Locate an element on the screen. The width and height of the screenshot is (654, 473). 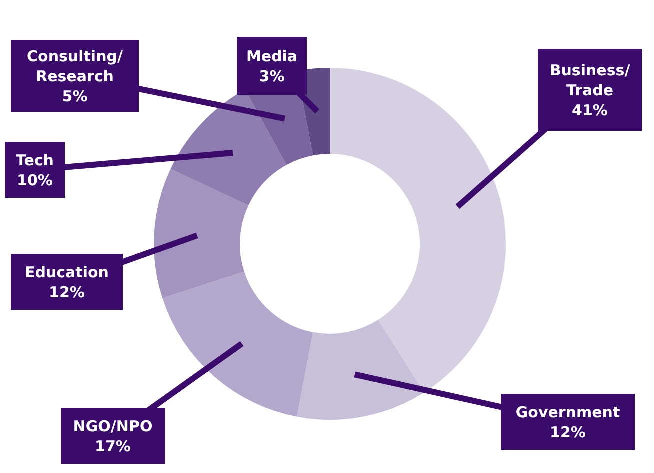
slice-label: Education is located at coordinates (67, 272).